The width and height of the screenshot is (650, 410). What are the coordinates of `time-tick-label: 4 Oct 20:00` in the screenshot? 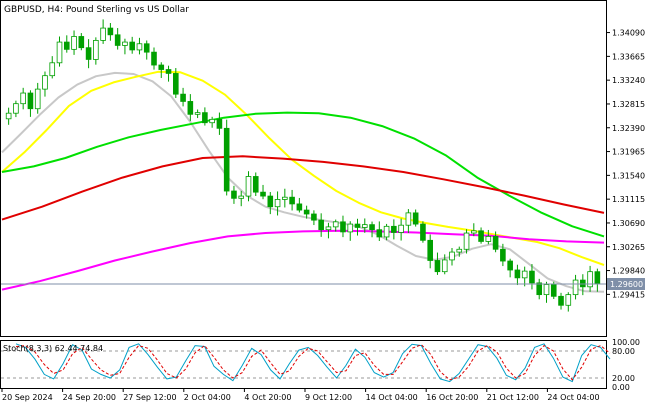 It's located at (267, 397).